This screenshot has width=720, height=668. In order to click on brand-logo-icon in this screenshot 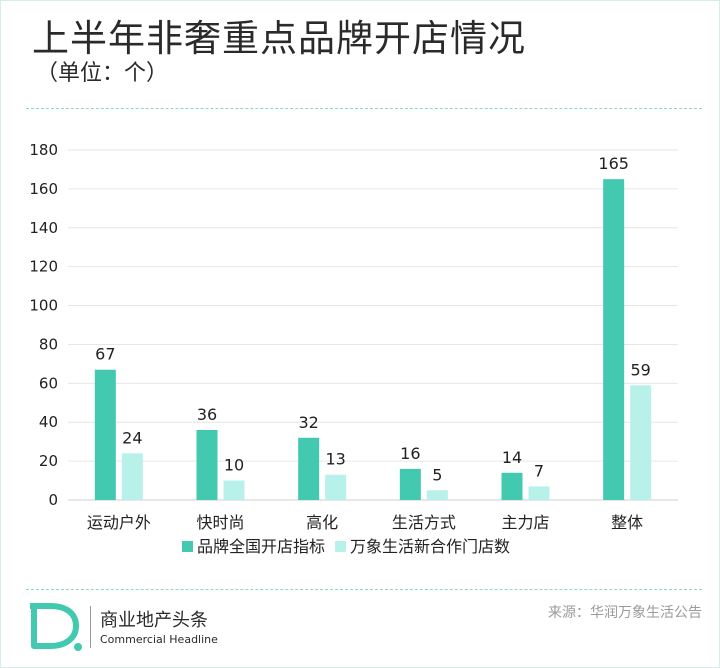, I will do `click(56, 627)`.